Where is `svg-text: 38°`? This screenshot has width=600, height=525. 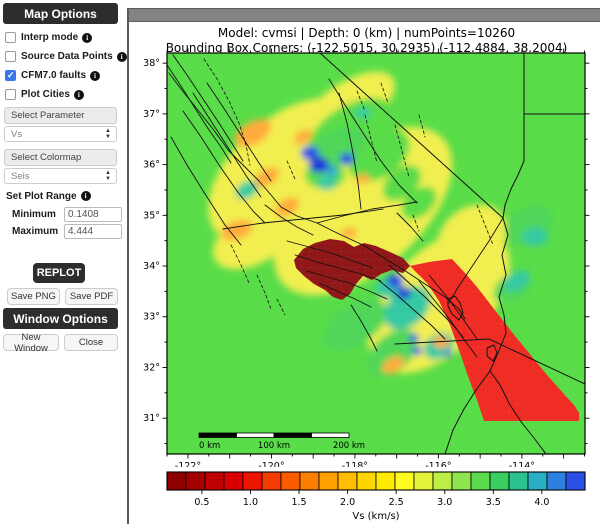
svg-text: 38° is located at coordinates (151, 63).